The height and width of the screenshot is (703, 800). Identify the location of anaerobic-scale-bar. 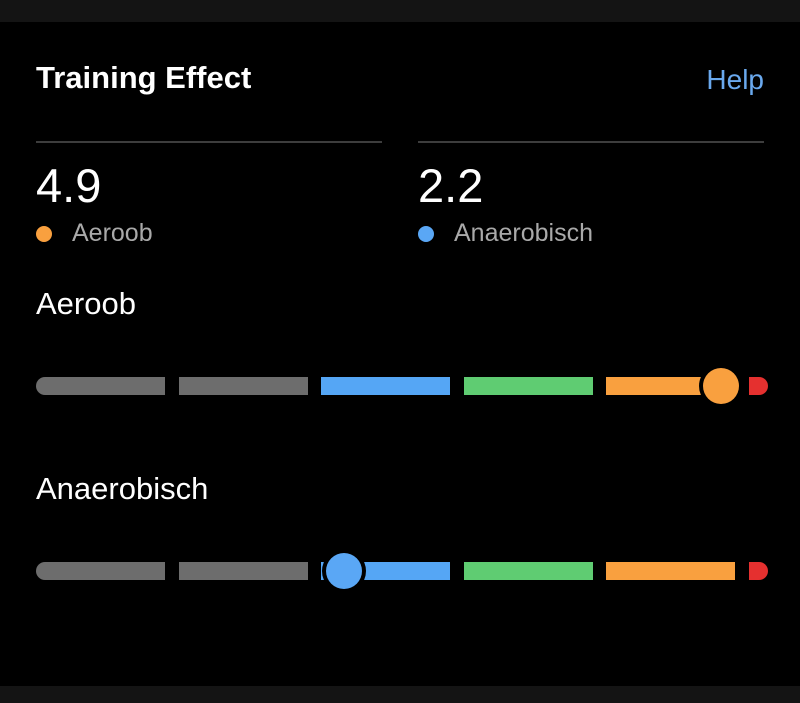
(402, 571).